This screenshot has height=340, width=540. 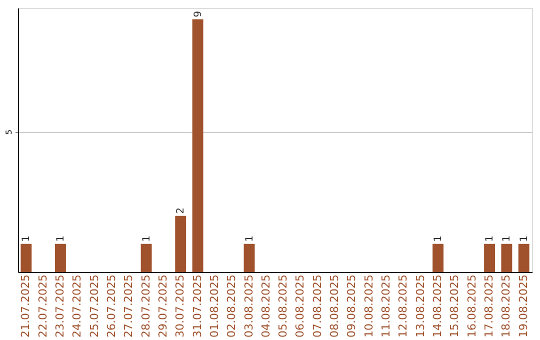 I want to click on x-tick-label: 21.07.2025, so click(x=25, y=306).